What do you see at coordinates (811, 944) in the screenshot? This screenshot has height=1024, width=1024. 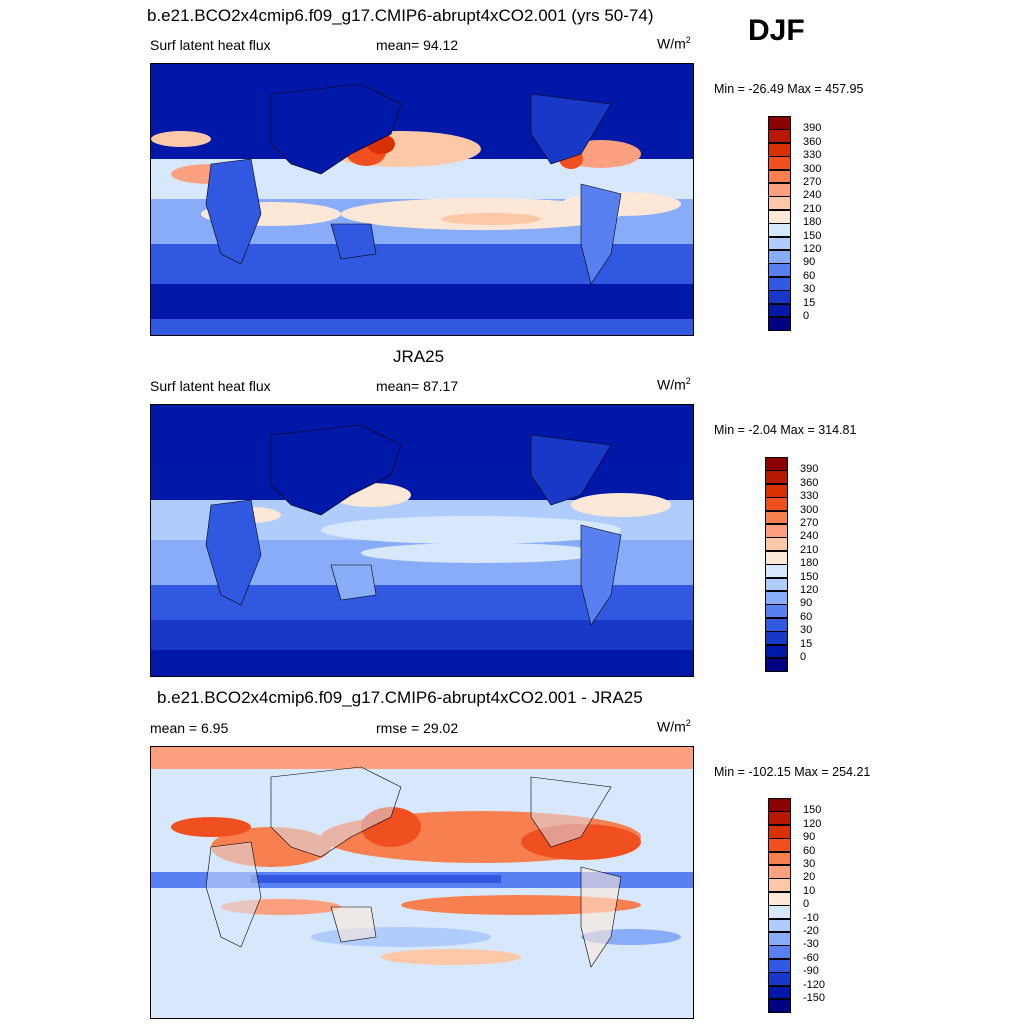 I see `colorbar-tick-label: -30` at bounding box center [811, 944].